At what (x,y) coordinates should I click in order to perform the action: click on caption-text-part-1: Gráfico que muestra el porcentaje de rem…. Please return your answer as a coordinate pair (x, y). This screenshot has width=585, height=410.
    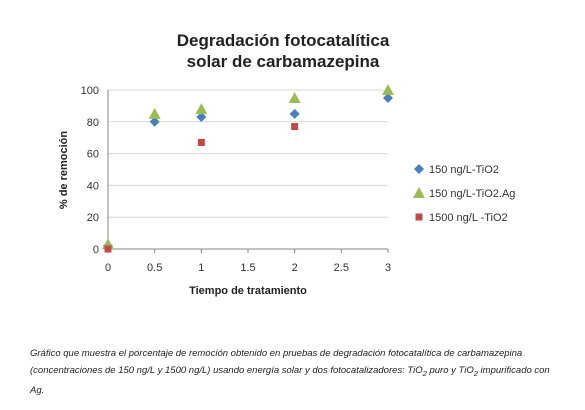
    Looking at the image, I should click on (276, 362).